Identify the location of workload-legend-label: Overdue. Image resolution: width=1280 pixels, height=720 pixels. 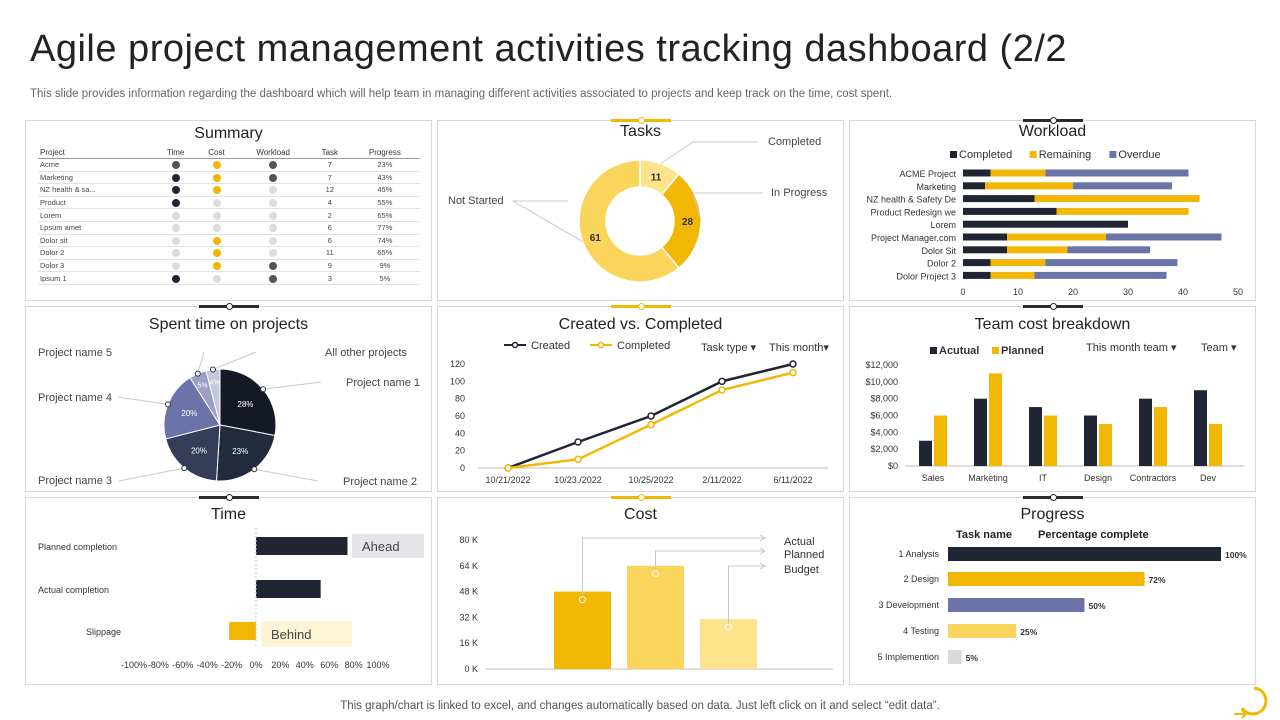
(1139, 155).